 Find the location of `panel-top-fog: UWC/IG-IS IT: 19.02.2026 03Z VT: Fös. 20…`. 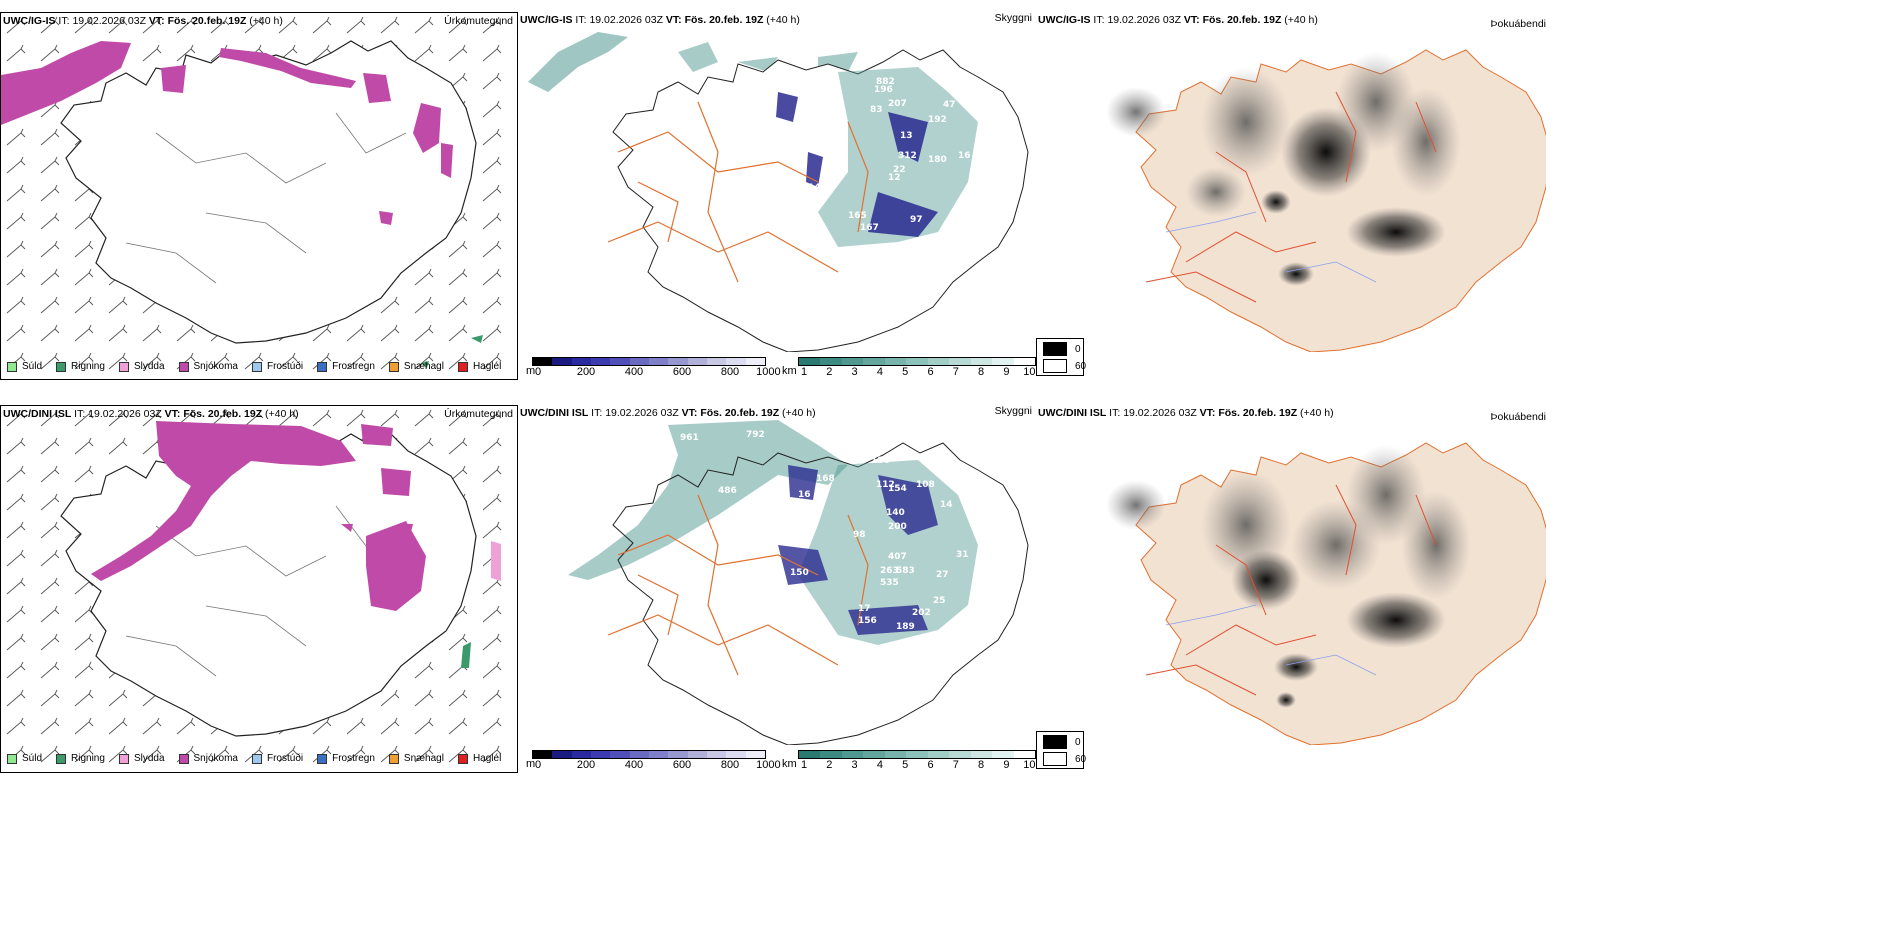

panel-top-fog: UWC/IG-IS IT: 19.02.2026 03Z VT: Fös. 20… is located at coordinates (1291, 196).